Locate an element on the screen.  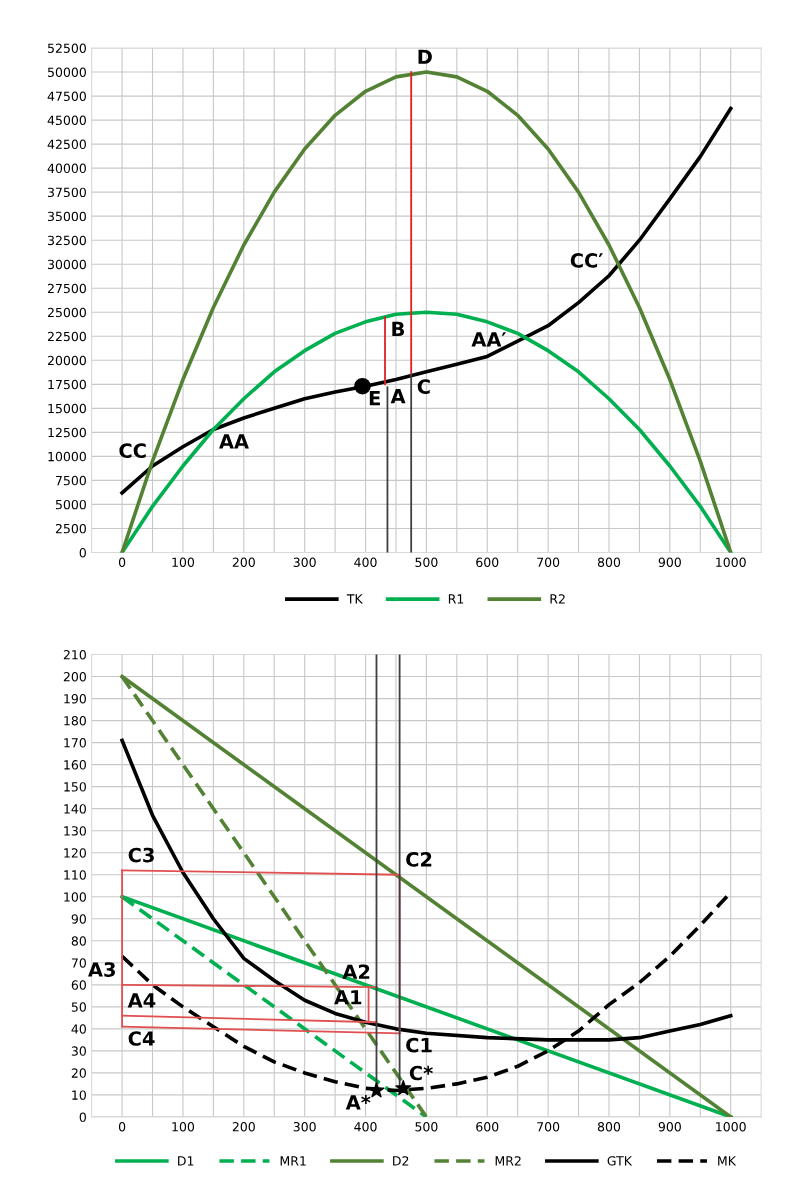
y-tick-label: 20000 is located at coordinates (66, 360).